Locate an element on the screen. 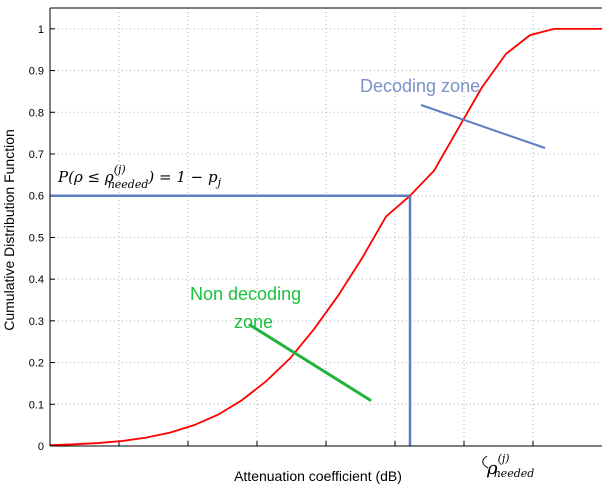 The image size is (602, 490). threshold-superscript: (j) is located at coordinates (120, 169).